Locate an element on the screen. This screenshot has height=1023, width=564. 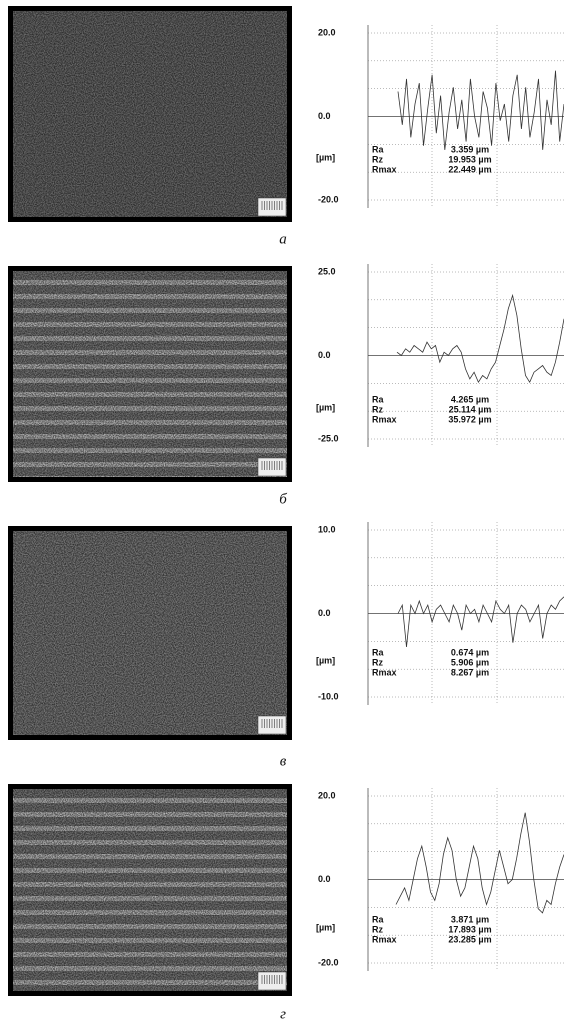
y-tick-label: -25.0 is located at coordinates (328, 438).